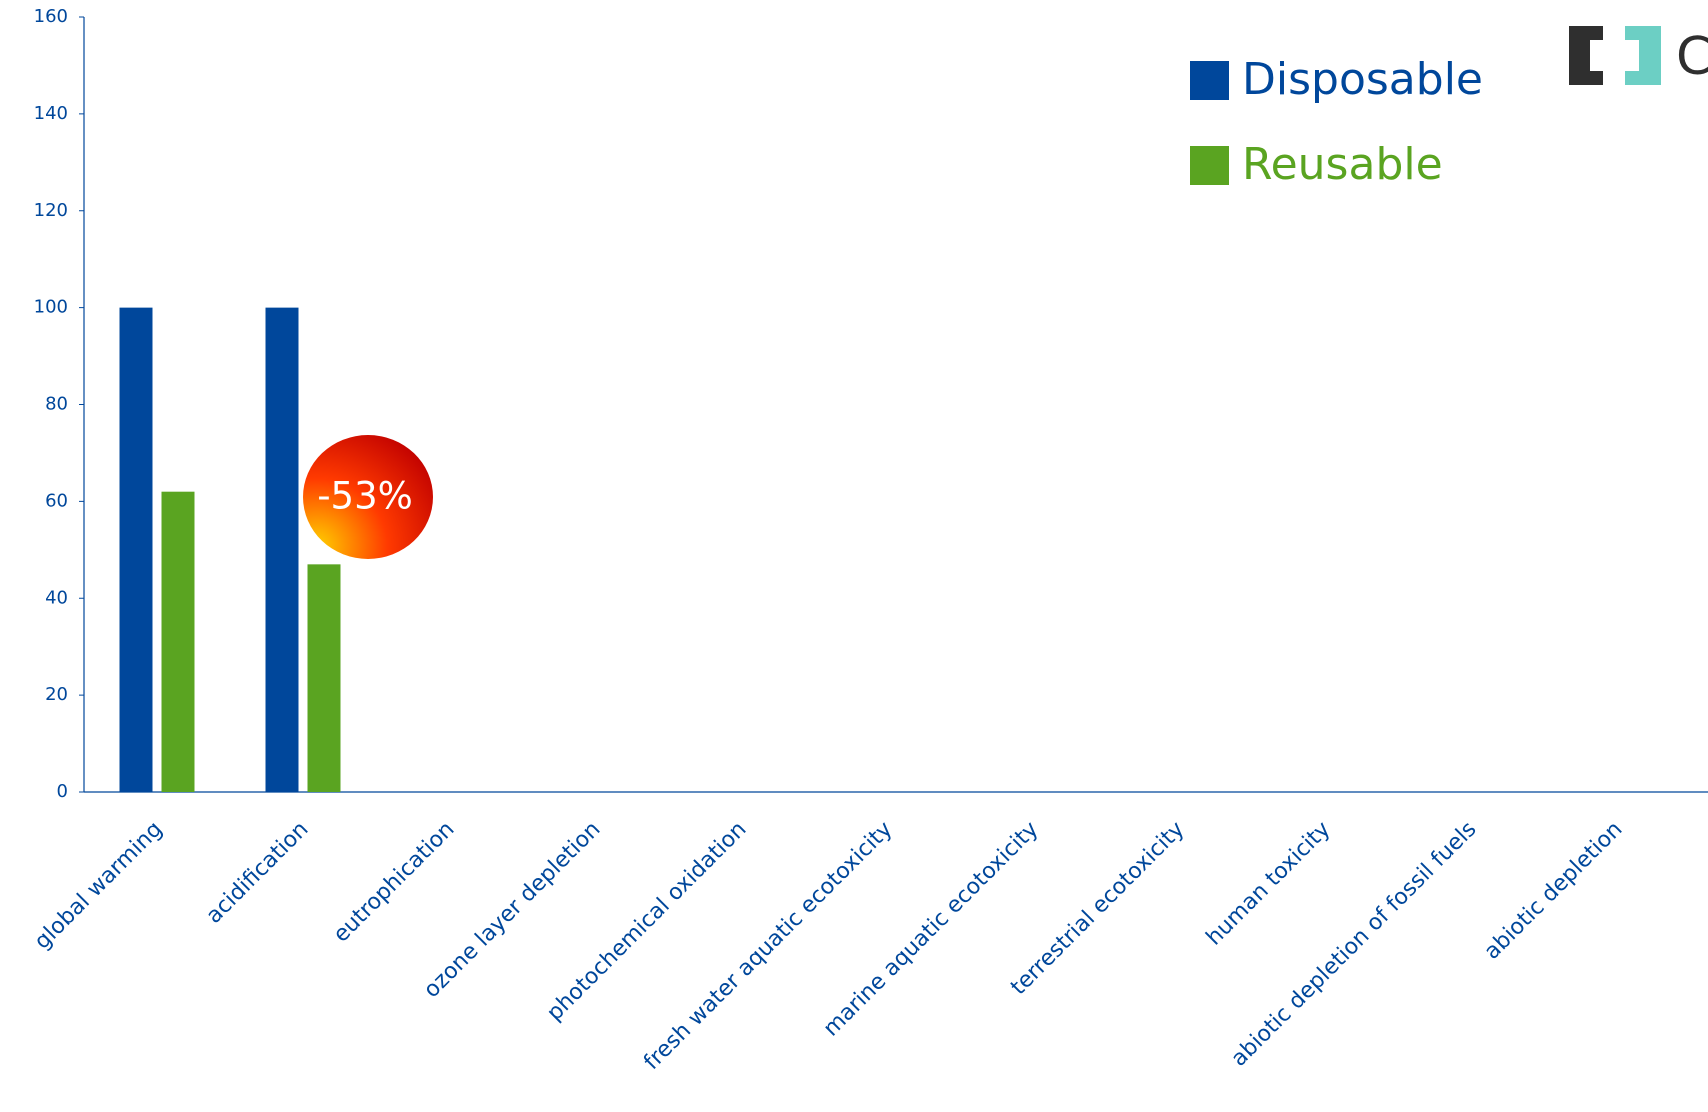 Image resolution: width=1708 pixels, height=1112 pixels. I want to click on y-tick-label: 40, so click(56, 597).